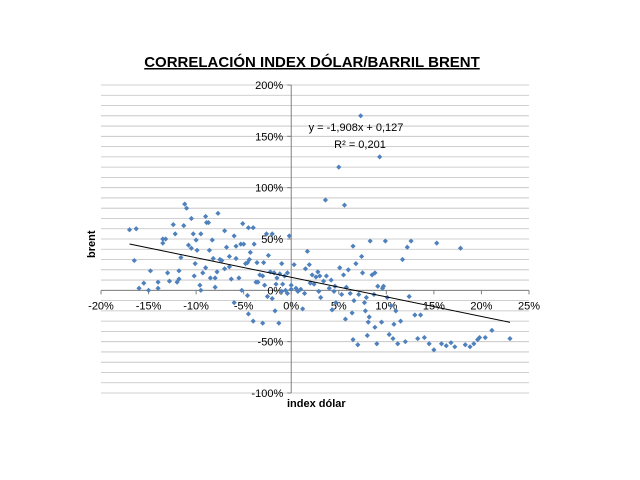 Image resolution: width=640 pixels, height=480 pixels. What do you see at coordinates (272, 240) in the screenshot?
I see `y-tick-label: 50%` at bounding box center [272, 240].